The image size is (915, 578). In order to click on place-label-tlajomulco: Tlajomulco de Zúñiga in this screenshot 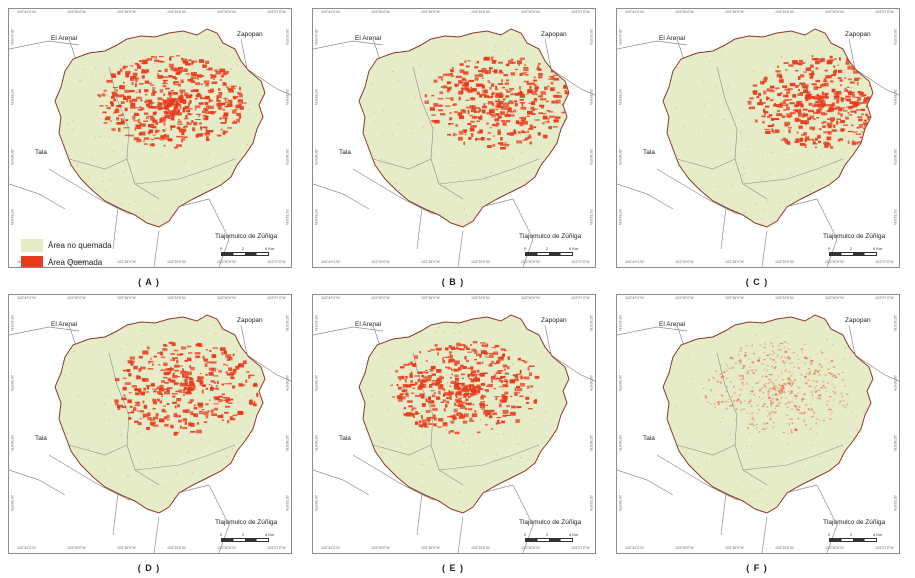, I will do `click(854, 236)`.